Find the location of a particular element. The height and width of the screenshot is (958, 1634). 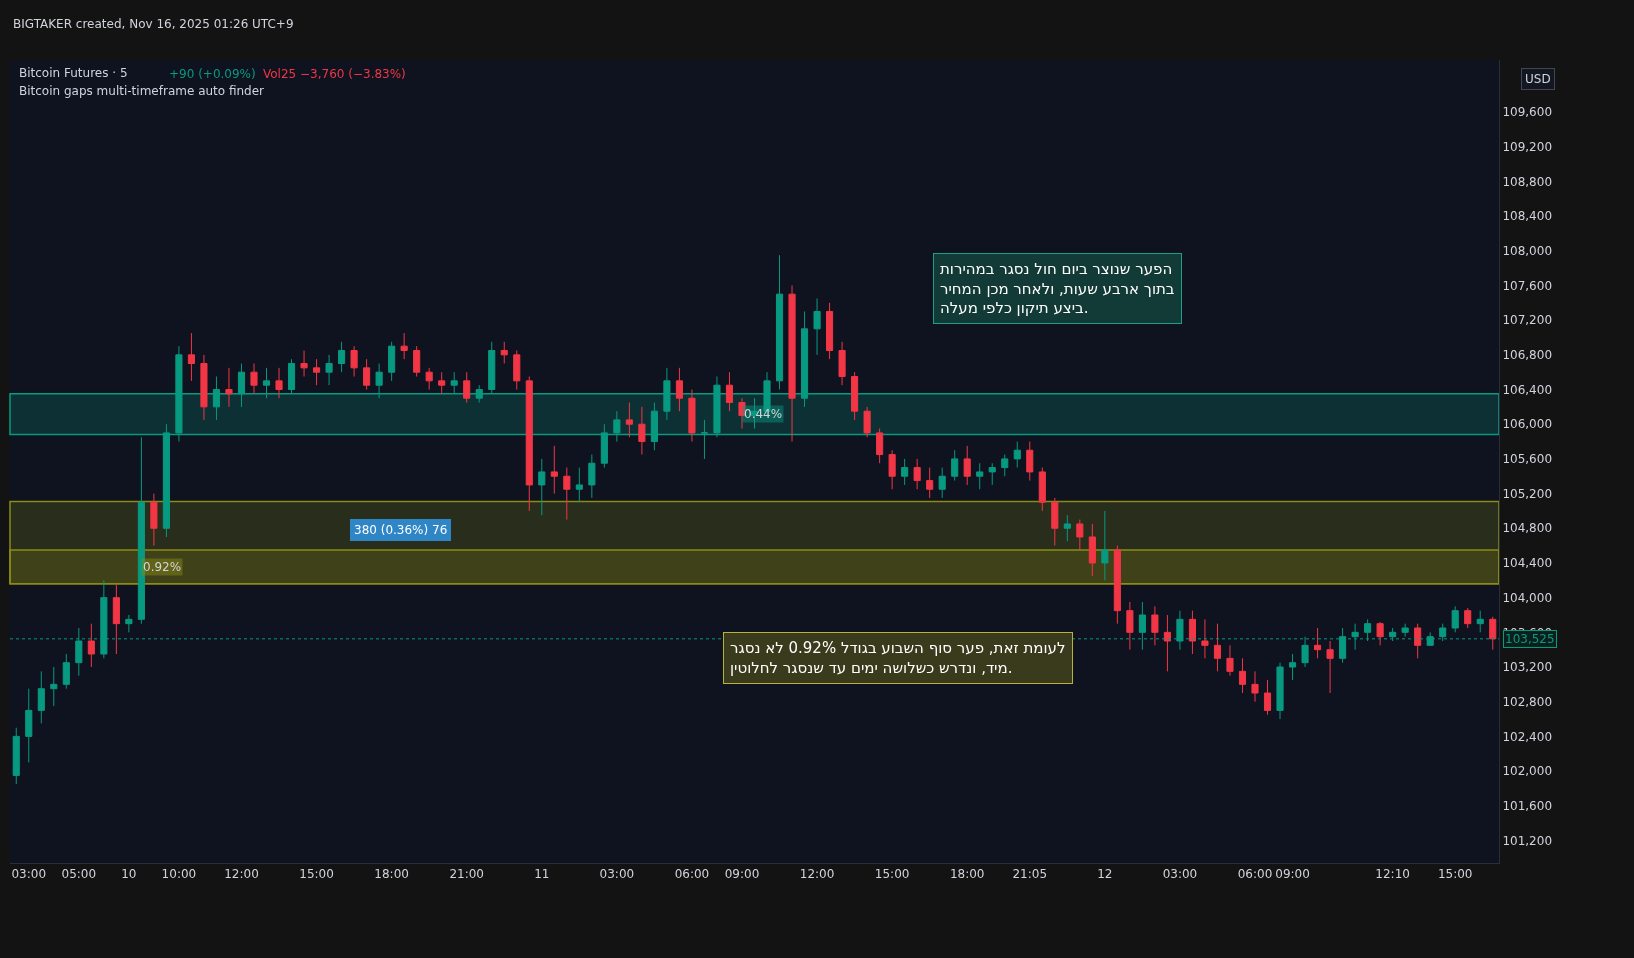

y-tick-label: 104,400 is located at coordinates (1527, 563).